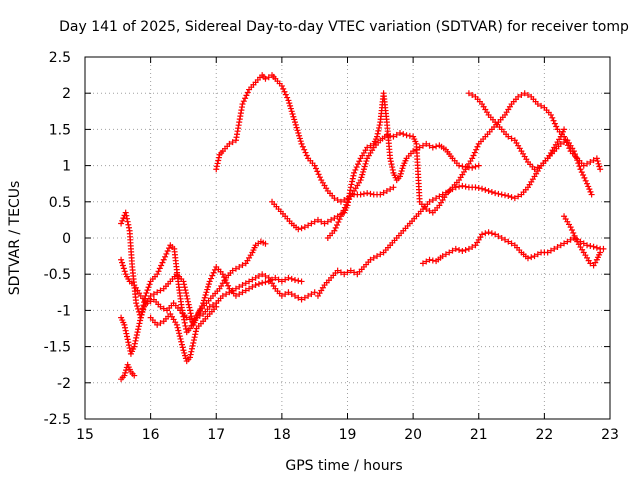  I want to click on x-tick-label: 23, so click(610, 435).